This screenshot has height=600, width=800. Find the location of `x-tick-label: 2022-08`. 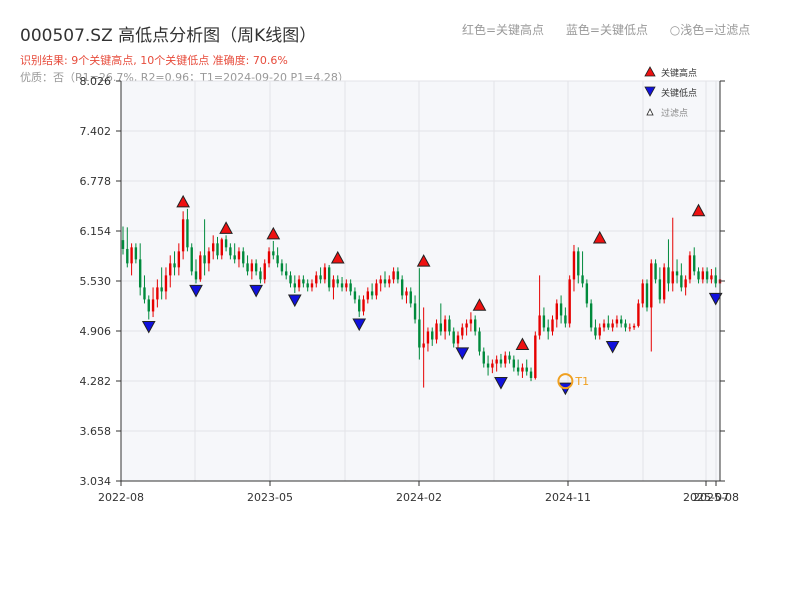

x-tick-label: 2022-08 is located at coordinates (121, 497).